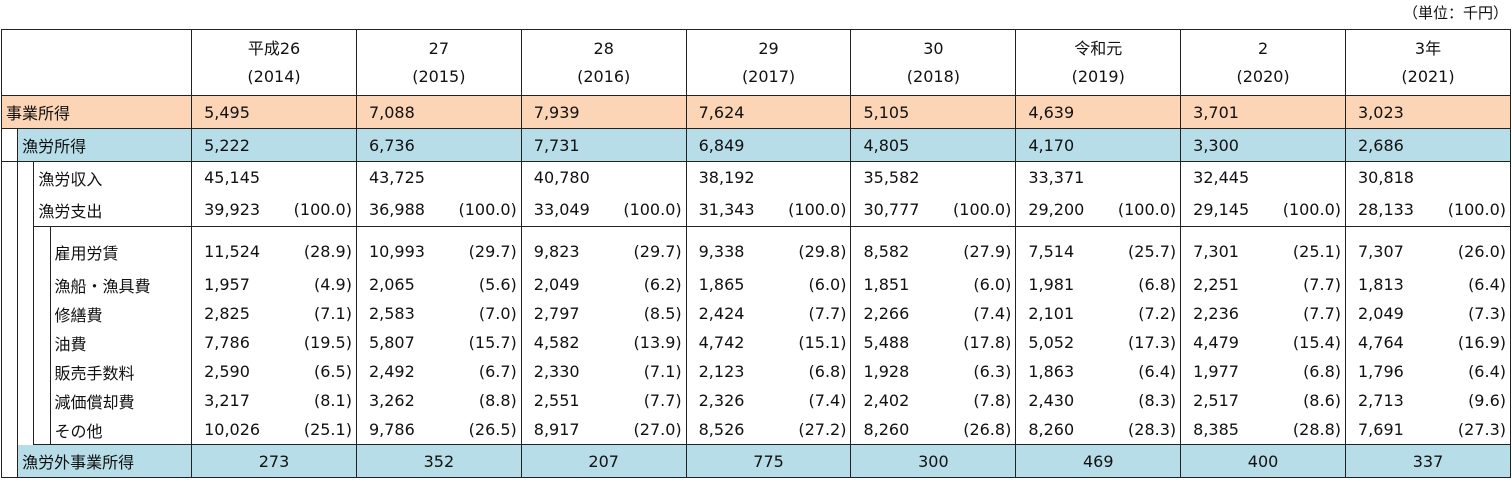 The image size is (1512, 498). Describe the element at coordinates (827, 313) in the screenshot. I see `percent: (7.7)` at that location.